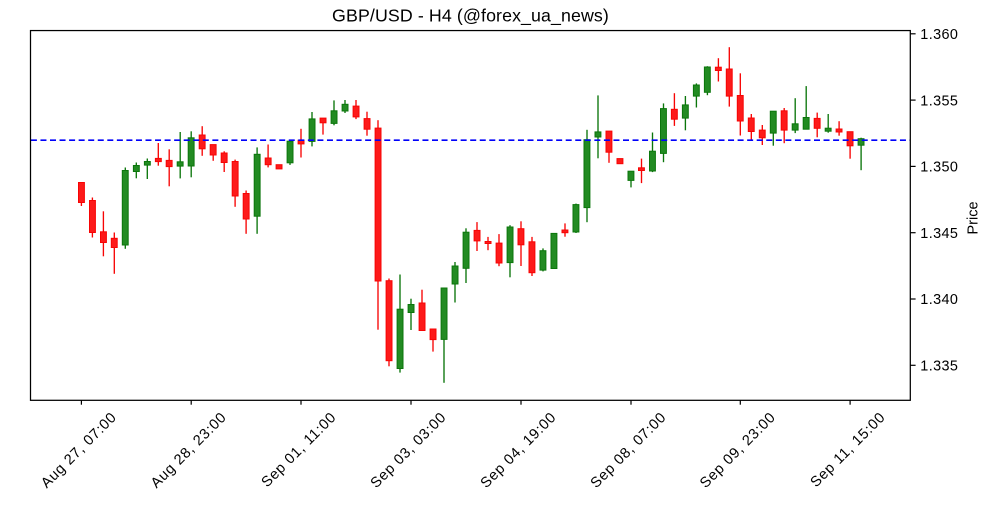 Image resolution: width=1000 pixels, height=505 pixels. Describe the element at coordinates (974, 217) in the screenshot. I see `svg-text: Price` at that location.